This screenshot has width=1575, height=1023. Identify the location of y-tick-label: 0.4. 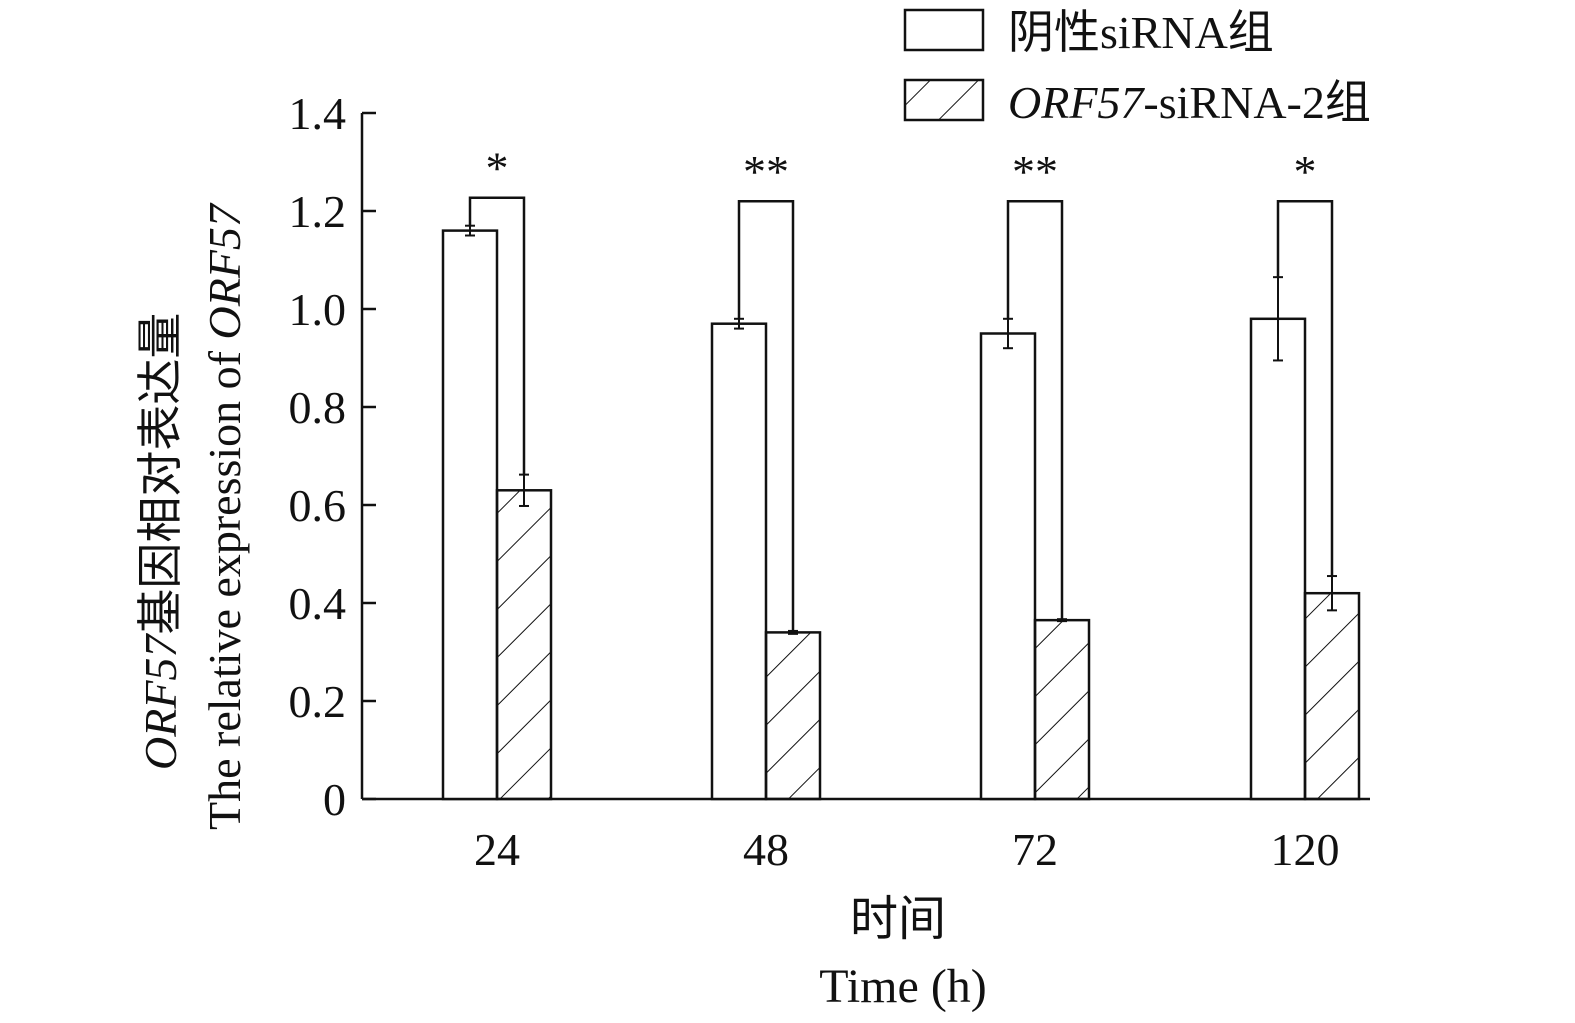
(318, 603).